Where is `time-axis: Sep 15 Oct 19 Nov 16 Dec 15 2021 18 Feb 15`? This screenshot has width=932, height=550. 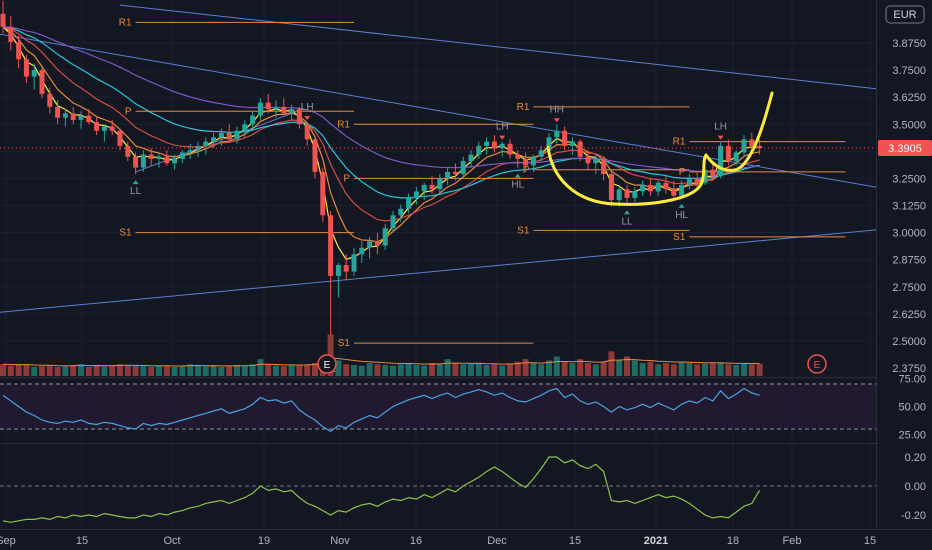
time-axis: Sep 15 Oct 19 Nov 16 Dec 15 2021 18 Feb 15 is located at coordinates (438, 541).